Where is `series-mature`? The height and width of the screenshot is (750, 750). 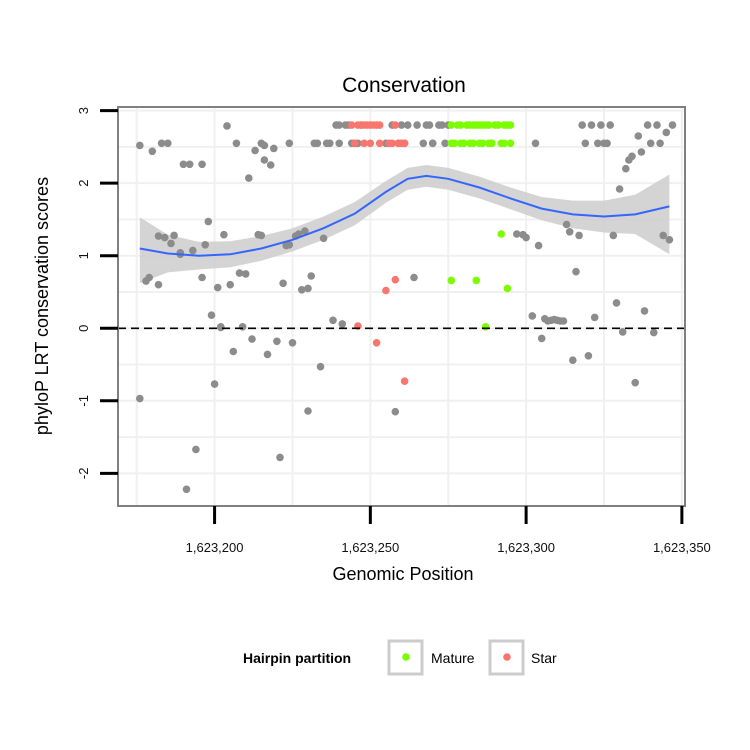 series-mature is located at coordinates (481, 226).